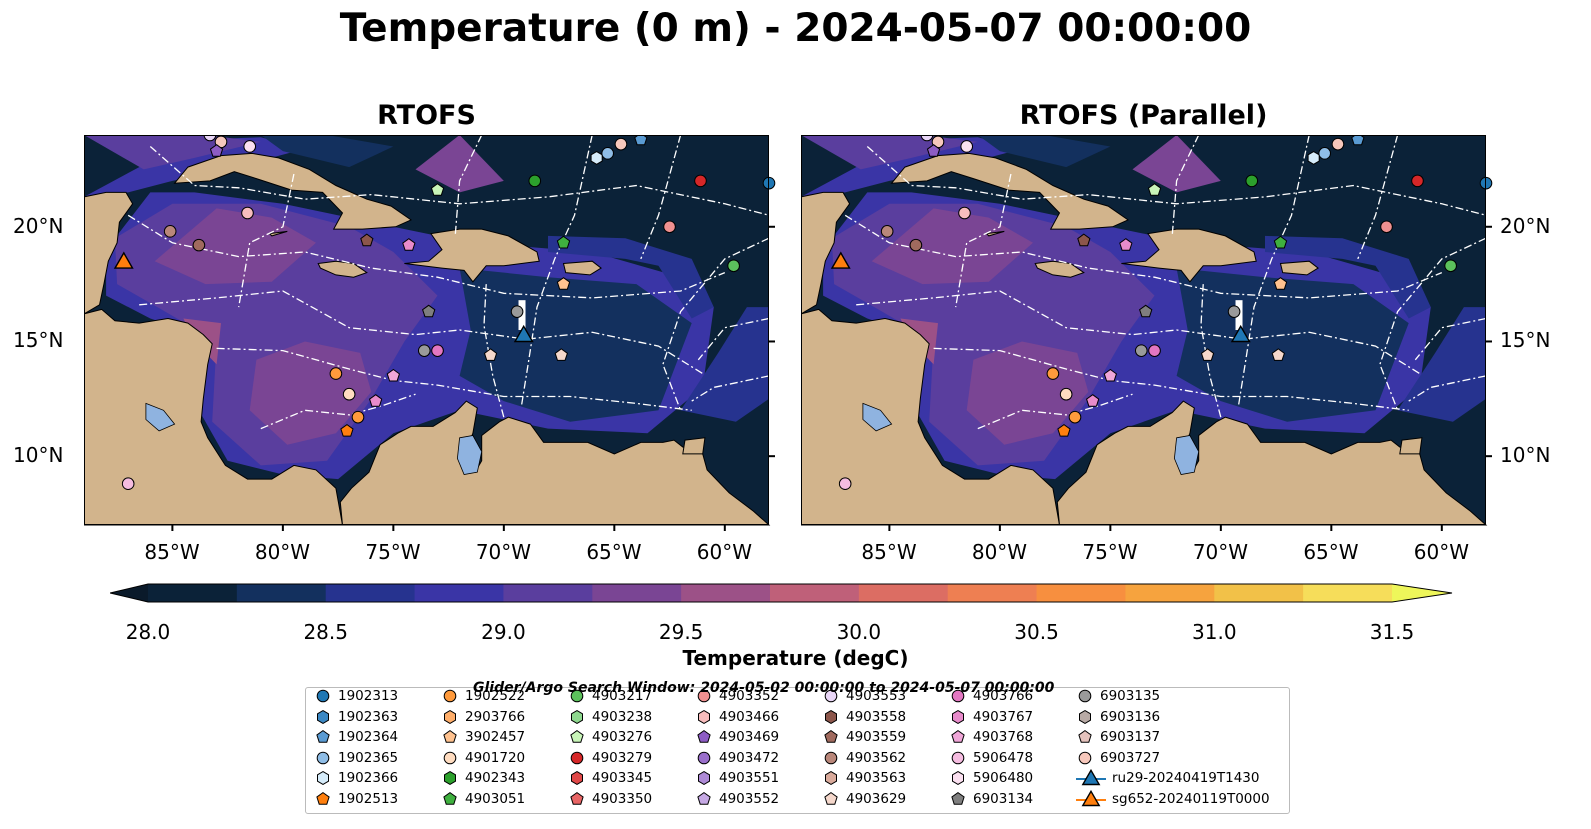 The height and width of the screenshot is (829, 1591). Describe the element at coordinates (737, 799) in the screenshot. I see `legend-item: 4903552` at that location.